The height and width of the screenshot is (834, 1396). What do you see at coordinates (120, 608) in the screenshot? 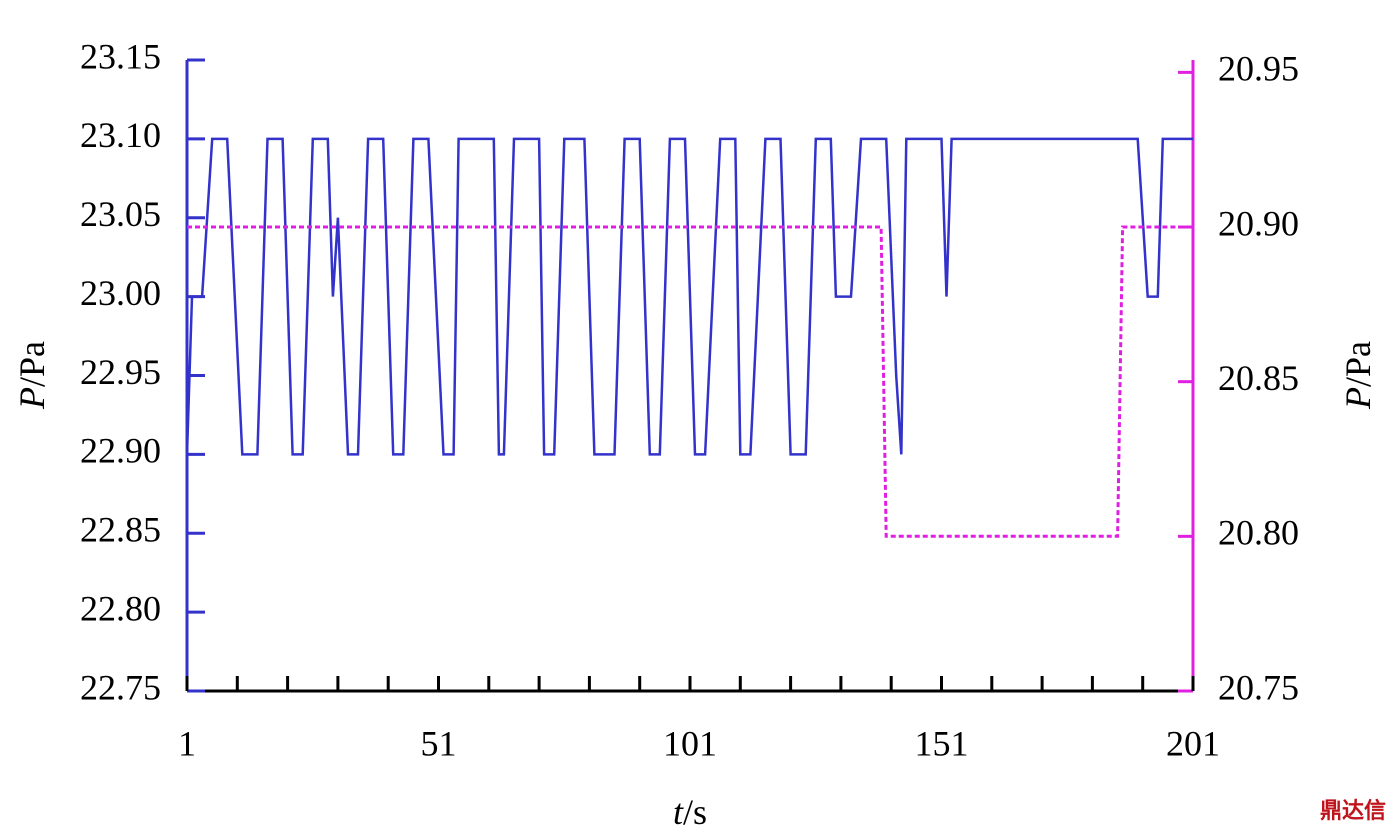
I see `y-tick-label: 22.80` at bounding box center [120, 608].